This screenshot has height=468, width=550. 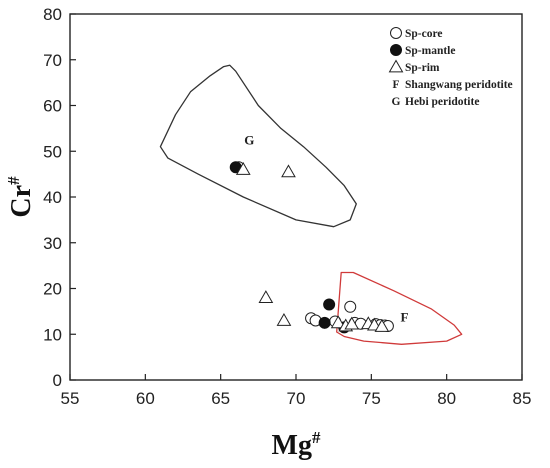 I want to click on y-tick-label: 60, so click(x=52, y=106).